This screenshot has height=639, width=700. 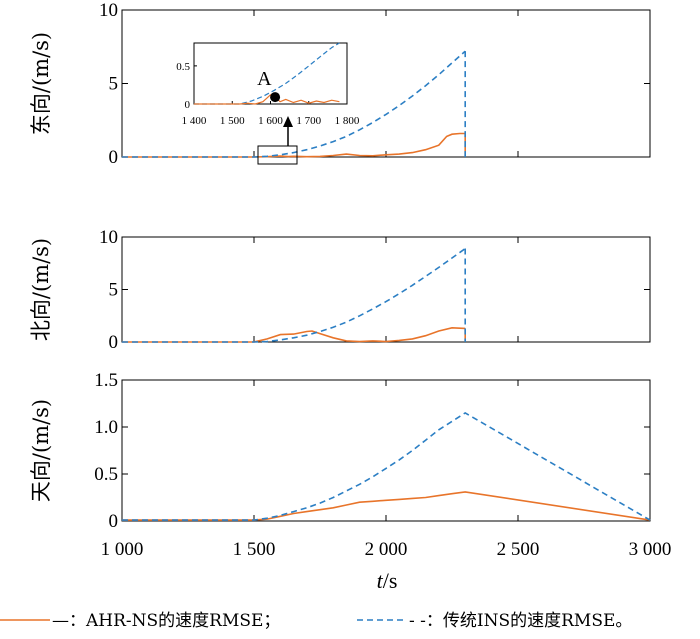 What do you see at coordinates (288, 121) in the screenshot?
I see `zoom-arrow-head` at bounding box center [288, 121].